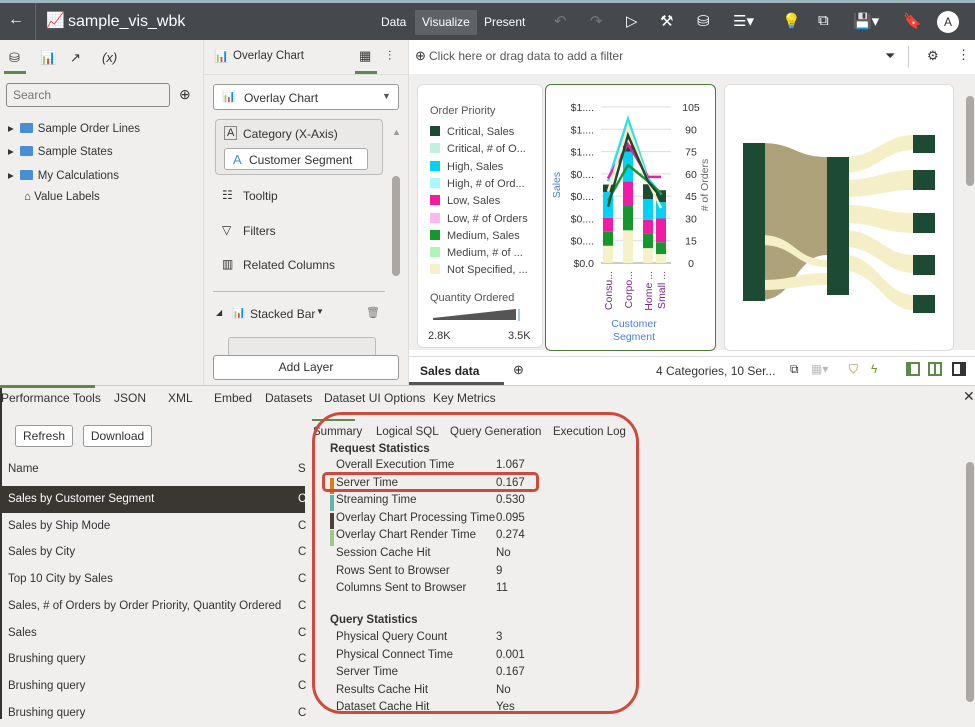 The height and width of the screenshot is (727, 975). What do you see at coordinates (890, 55) in the screenshot?
I see `filter-options-icon: ⏷` at bounding box center [890, 55].